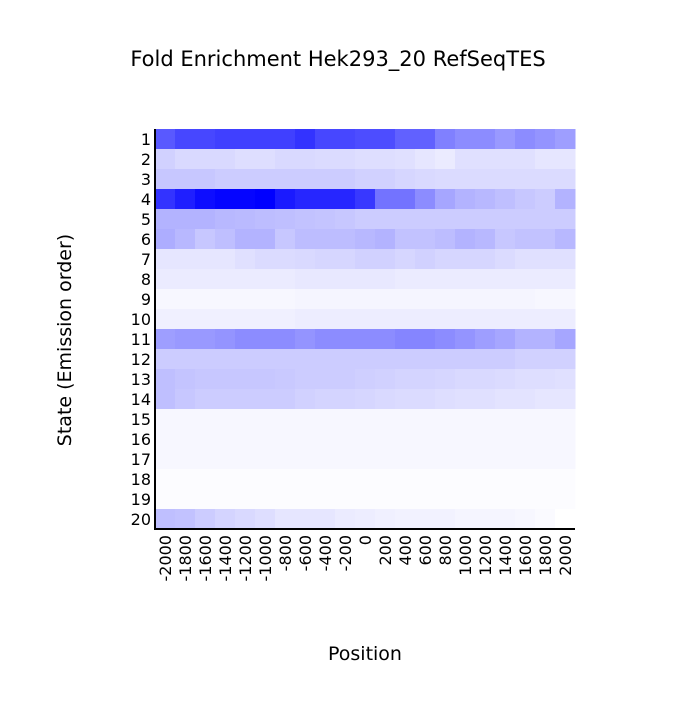 The image size is (675, 717). What do you see at coordinates (141, 459) in the screenshot?
I see `y-tick-label: 17` at bounding box center [141, 459].